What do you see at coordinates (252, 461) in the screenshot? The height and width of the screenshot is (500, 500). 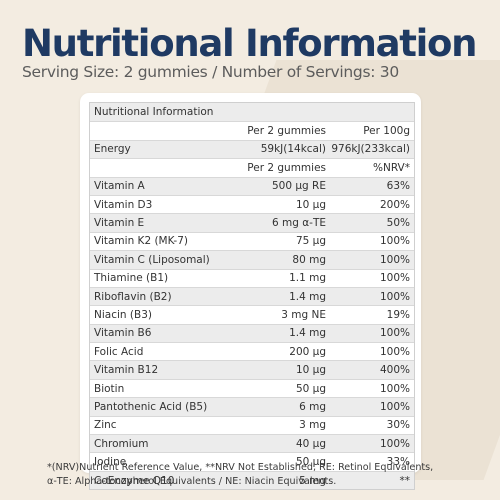 I see `table-row: Iodine 50 µg 33%` at bounding box center [252, 461].